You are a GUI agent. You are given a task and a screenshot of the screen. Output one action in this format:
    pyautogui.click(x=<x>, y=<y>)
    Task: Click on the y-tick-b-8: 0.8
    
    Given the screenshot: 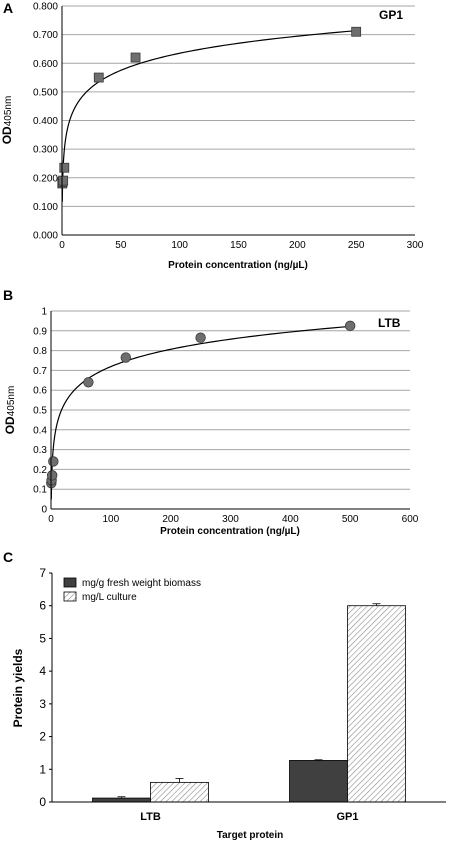 What is the action you would take?
    pyautogui.click(x=40, y=351)
    